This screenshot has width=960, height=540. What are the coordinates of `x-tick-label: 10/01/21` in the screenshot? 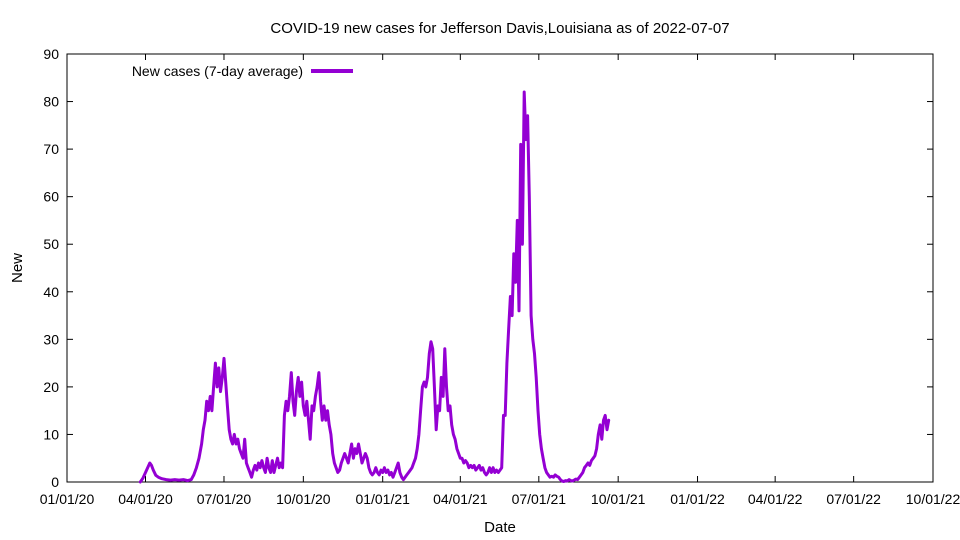 It's located at (618, 499).